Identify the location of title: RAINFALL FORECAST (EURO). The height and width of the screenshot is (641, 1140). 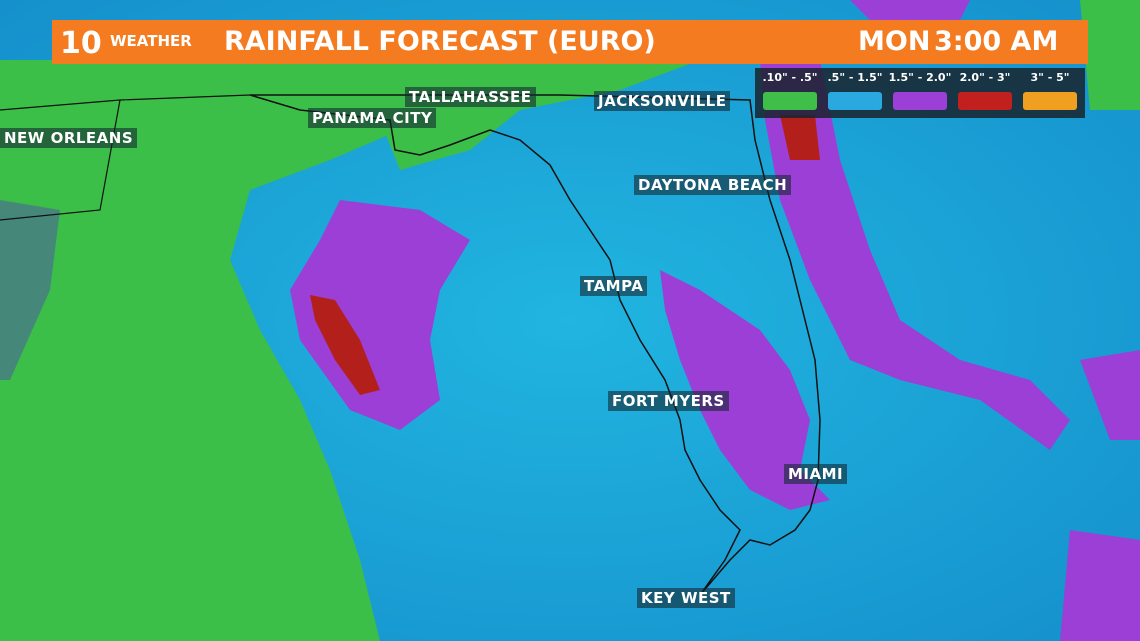
(440, 41).